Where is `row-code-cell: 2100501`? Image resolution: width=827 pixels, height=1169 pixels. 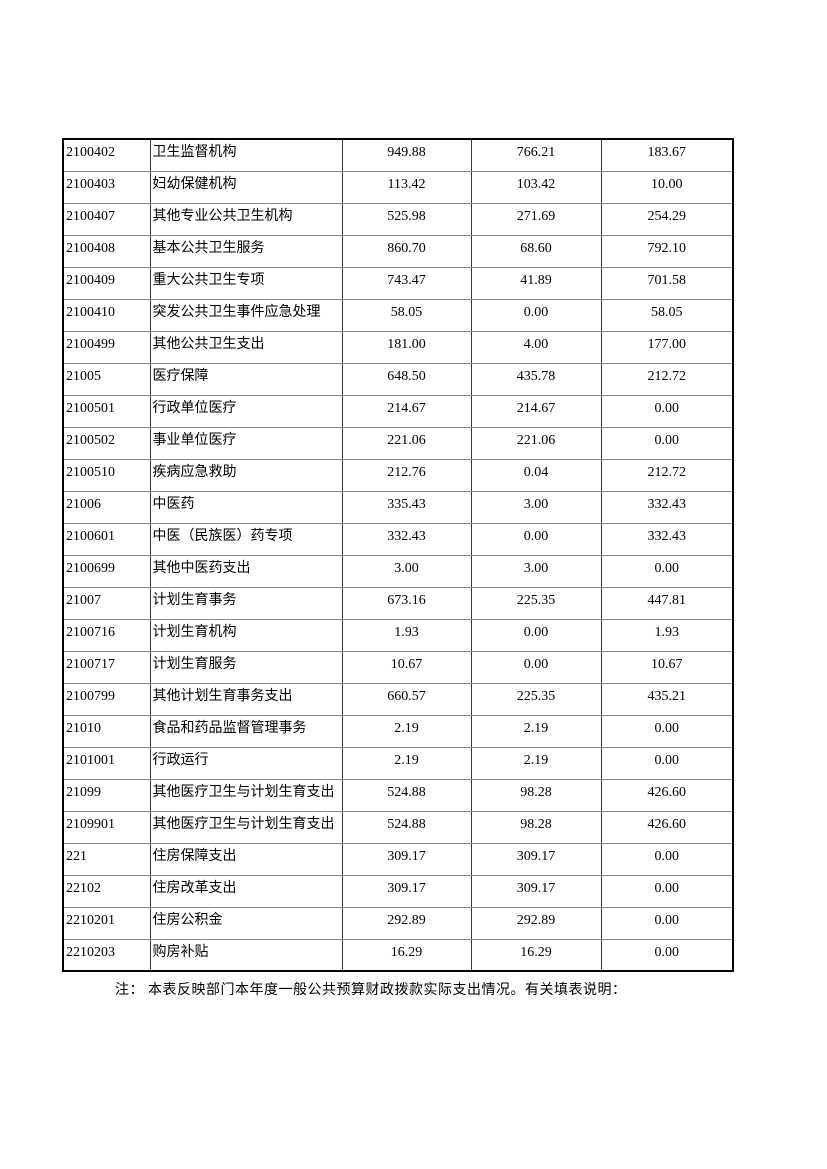
row-code-cell: 2100501 is located at coordinates (106, 411).